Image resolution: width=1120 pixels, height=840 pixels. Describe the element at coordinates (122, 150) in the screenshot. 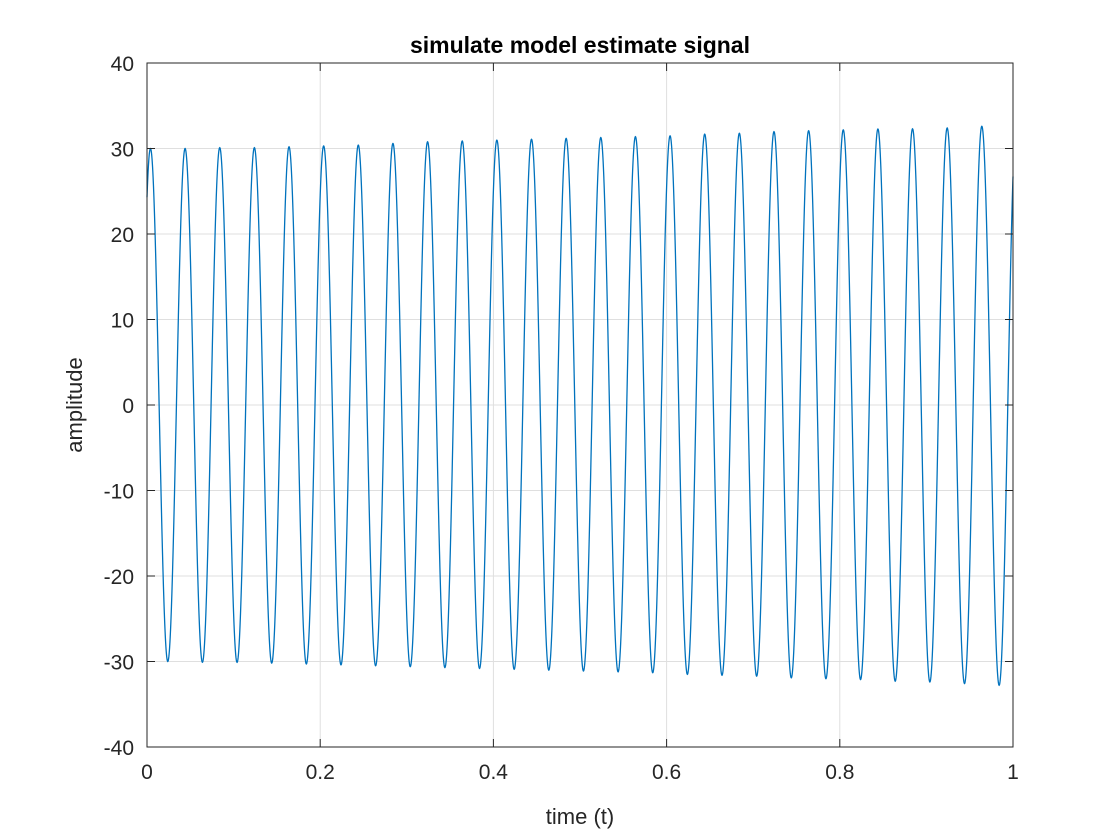

I see `y-tick-label: 30` at that location.